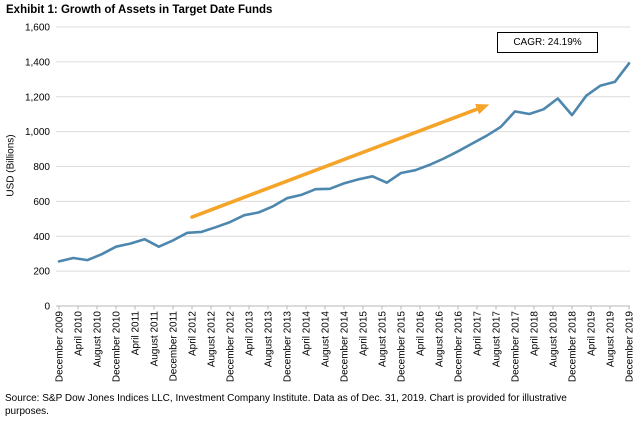  Describe the element at coordinates (41, 272) in the screenshot. I see `y-tick-label: 200` at that location.